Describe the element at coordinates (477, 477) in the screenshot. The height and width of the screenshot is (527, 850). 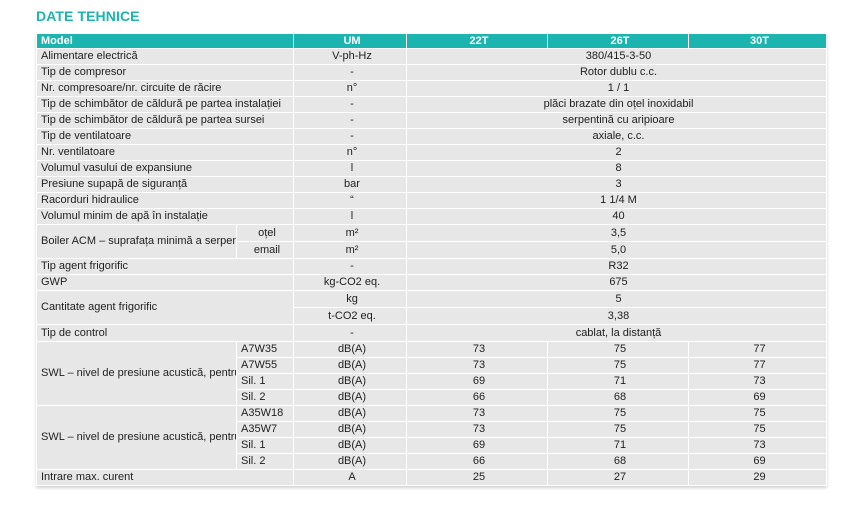
I see `value-22t: 25` at that location.